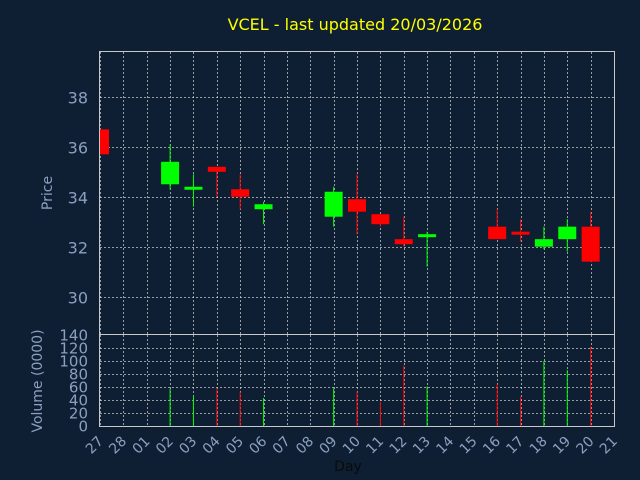  What do you see at coordinates (445, 445) in the screenshot?
I see `x-tick-label: 14` at bounding box center [445, 445].